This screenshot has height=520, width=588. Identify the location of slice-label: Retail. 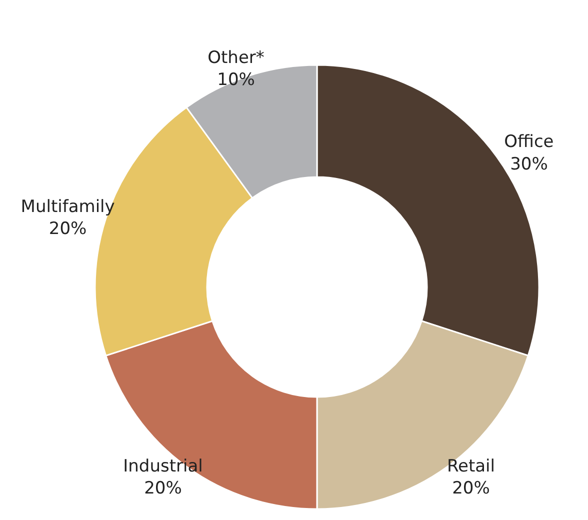
(471, 466).